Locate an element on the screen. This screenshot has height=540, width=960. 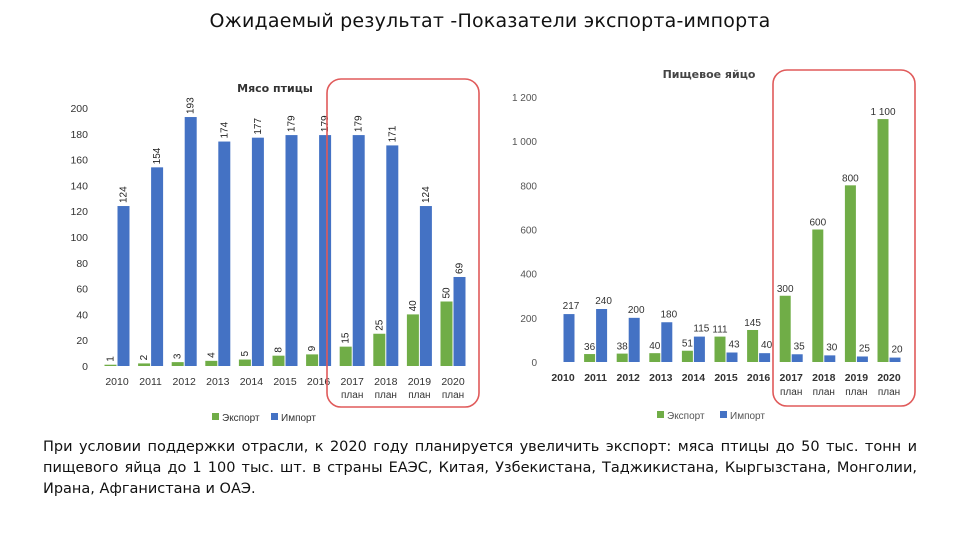
chart1-import-data-label: 193 is located at coordinates (191, 105).